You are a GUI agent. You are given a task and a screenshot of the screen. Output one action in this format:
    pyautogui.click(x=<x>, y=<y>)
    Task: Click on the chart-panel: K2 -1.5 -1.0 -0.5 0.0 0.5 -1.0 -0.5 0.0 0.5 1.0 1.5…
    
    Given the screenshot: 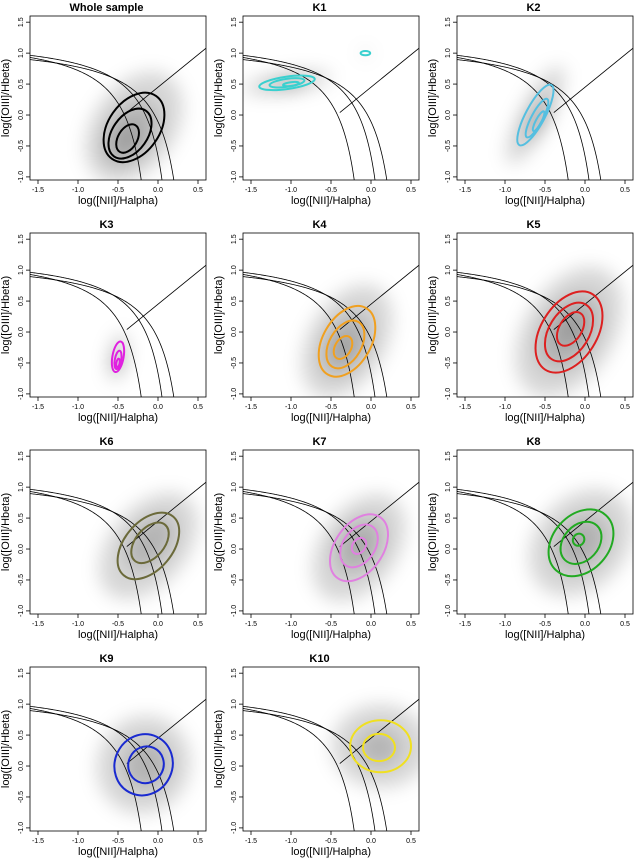 What is the action you would take?
    pyautogui.click(x=533, y=108)
    